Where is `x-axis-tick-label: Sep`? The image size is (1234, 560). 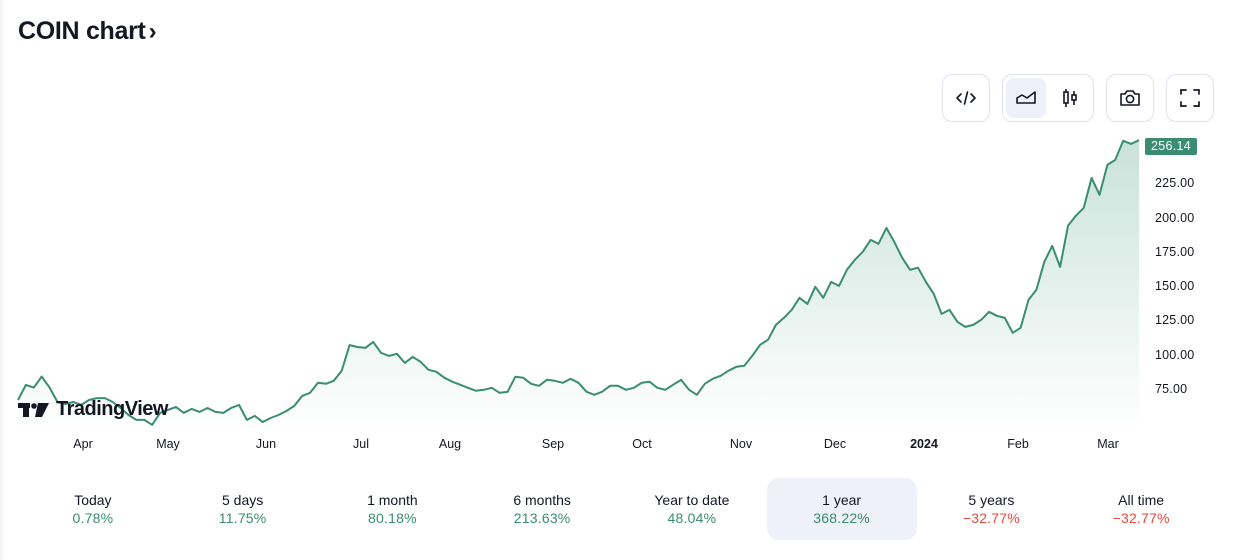 x-axis-tick-label: Sep is located at coordinates (553, 444).